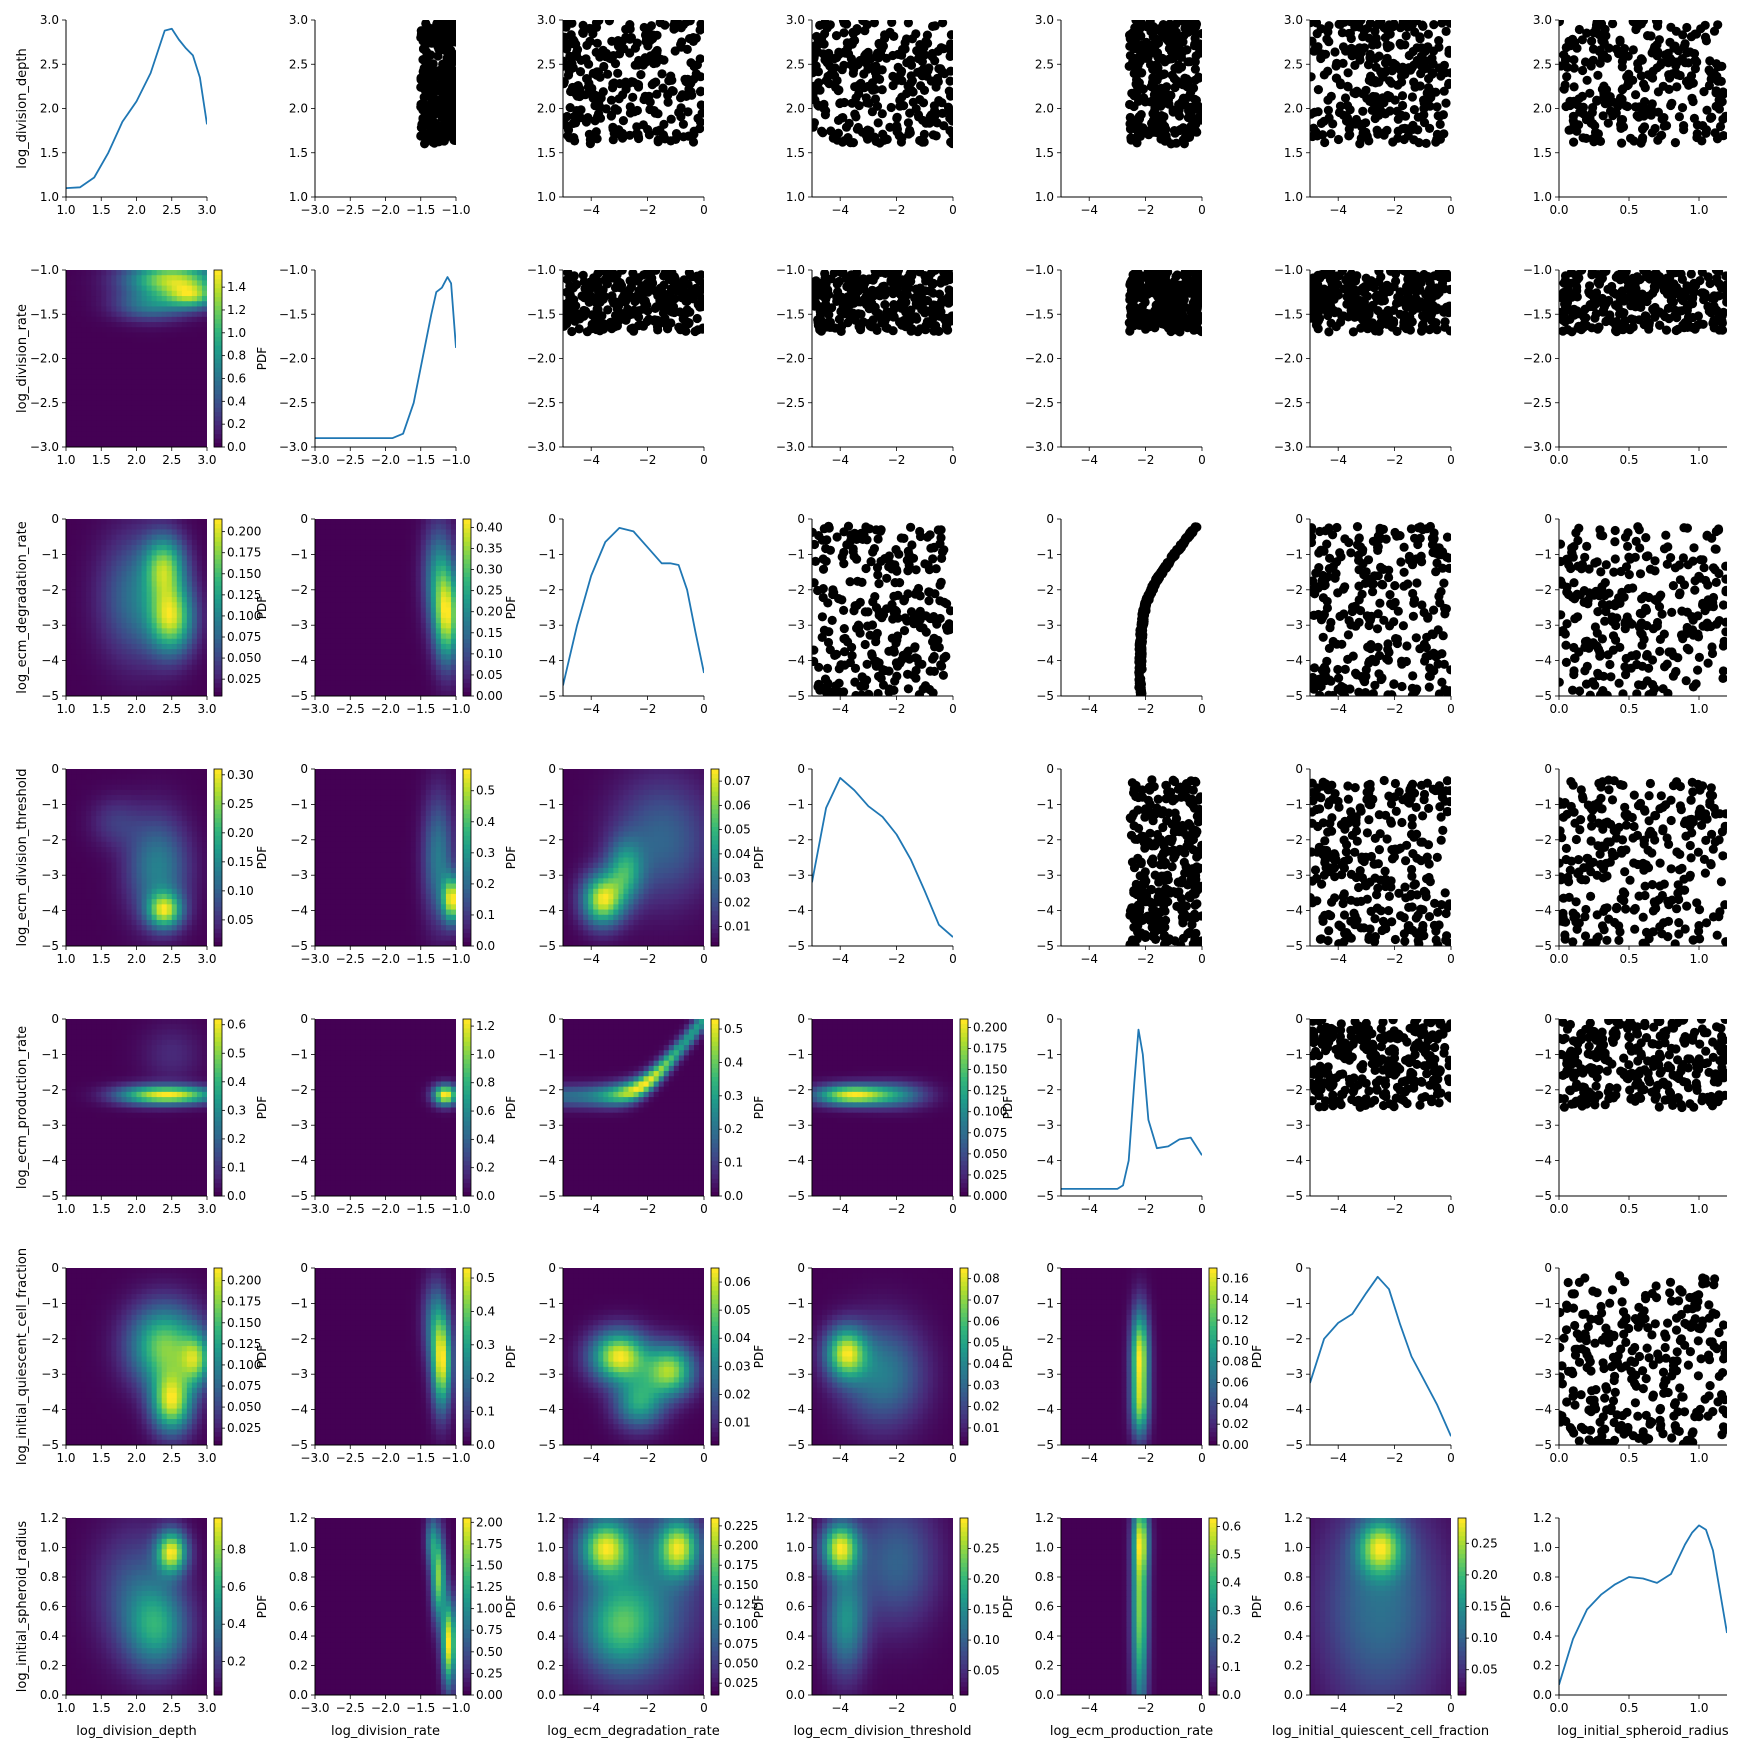 The width and height of the screenshot is (1750, 1750). I want to click on x-tick-label: −4, so click(840, 460).